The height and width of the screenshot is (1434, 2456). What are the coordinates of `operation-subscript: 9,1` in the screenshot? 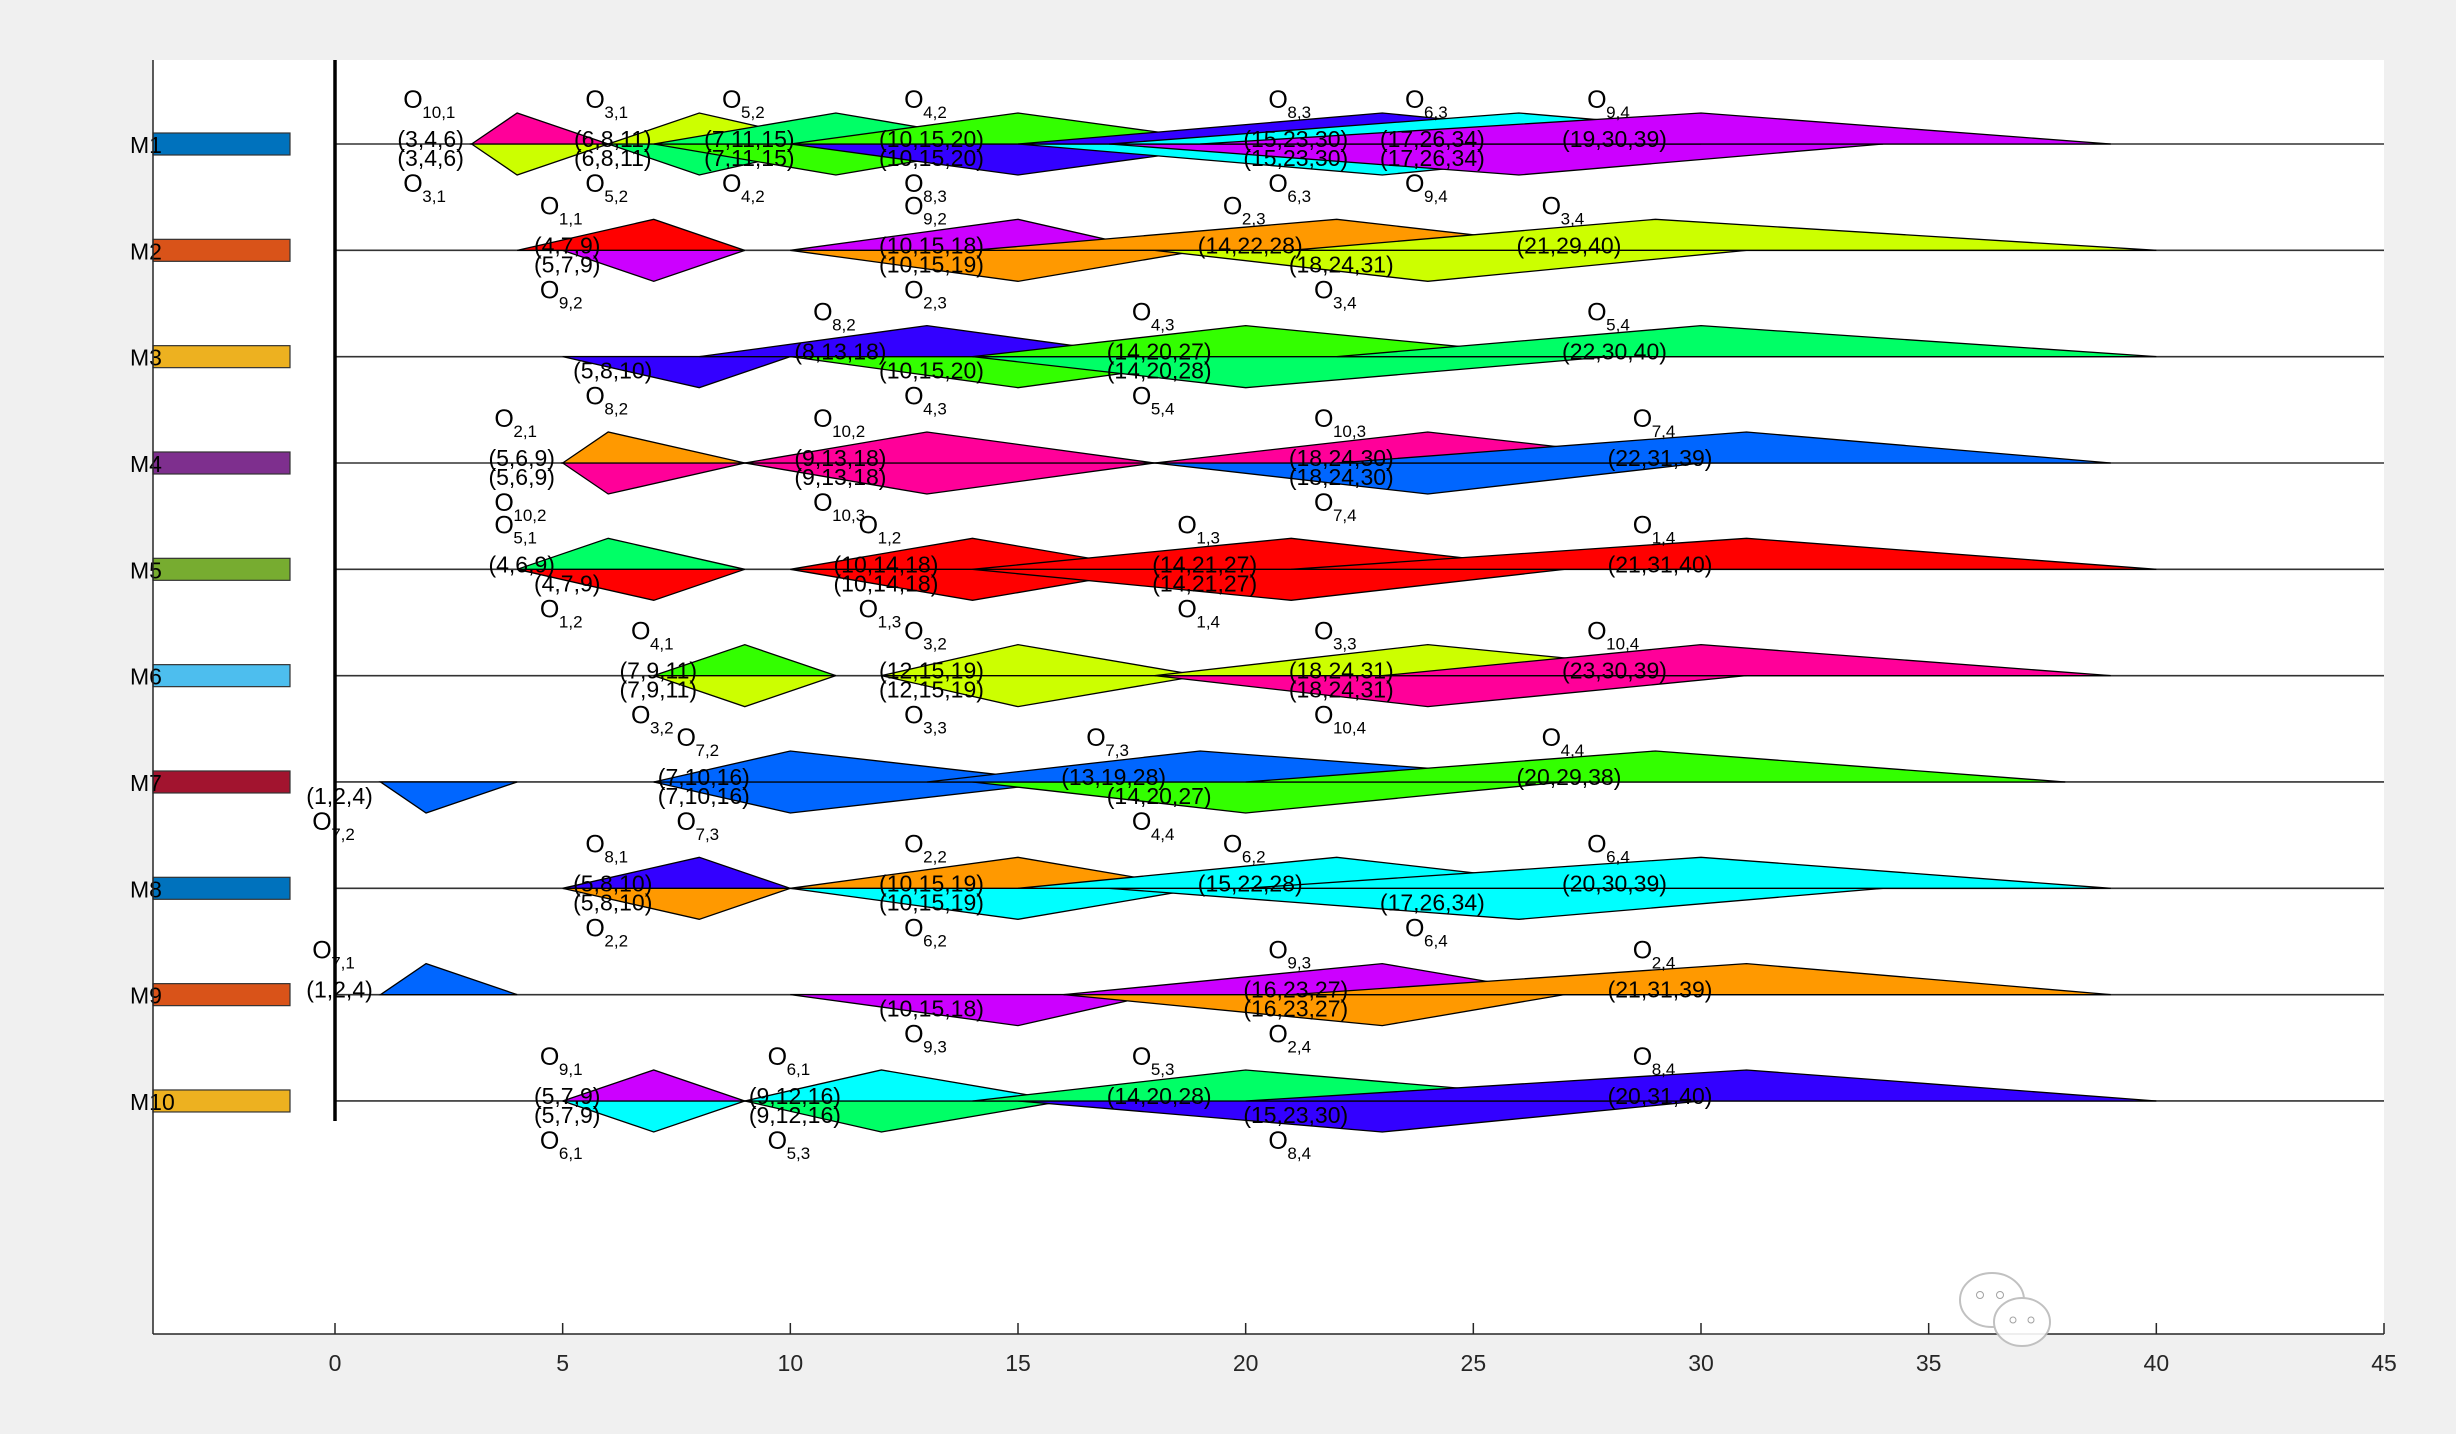 It's located at (571, 1069).